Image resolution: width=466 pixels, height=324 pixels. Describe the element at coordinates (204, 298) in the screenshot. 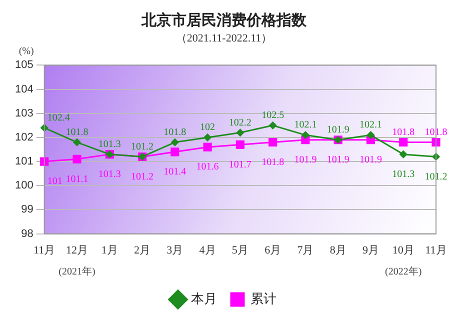

I see `legend-label: 本月` at that location.